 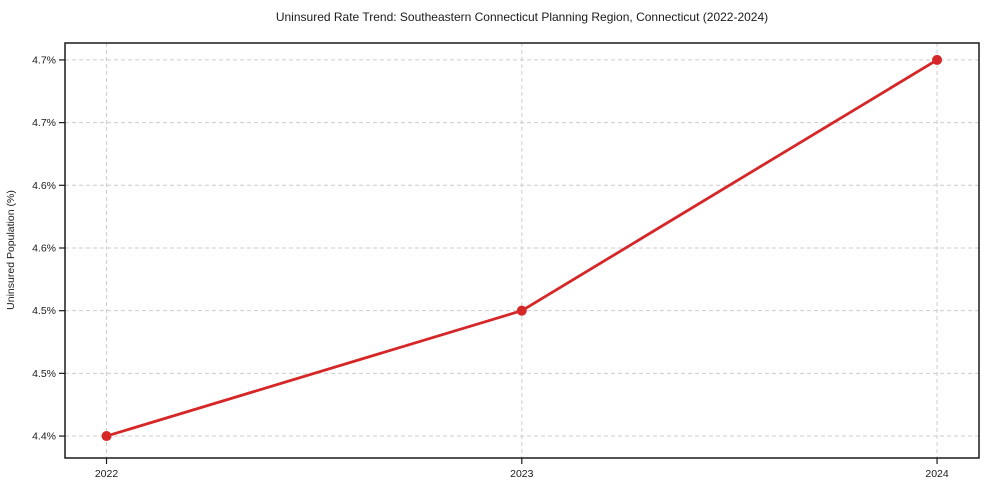 I want to click on y-tick-label: 4.4%, so click(x=44, y=437).